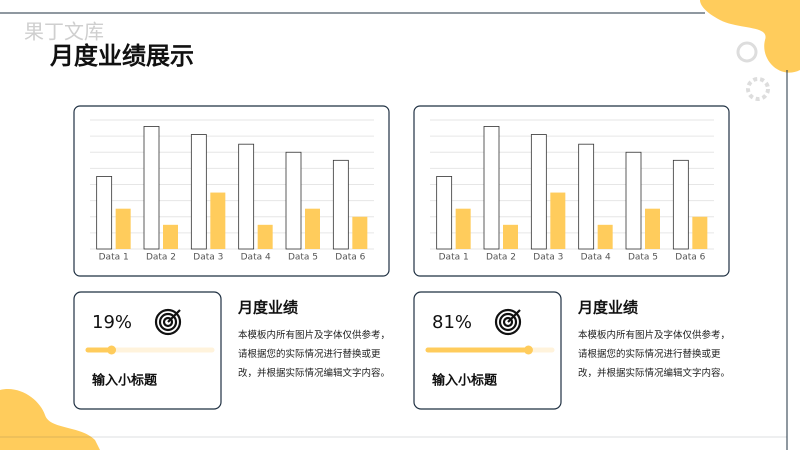 This screenshot has height=450, width=800. Describe the element at coordinates (121, 56) in the screenshot. I see `page-title: 月度业绩展示` at that location.